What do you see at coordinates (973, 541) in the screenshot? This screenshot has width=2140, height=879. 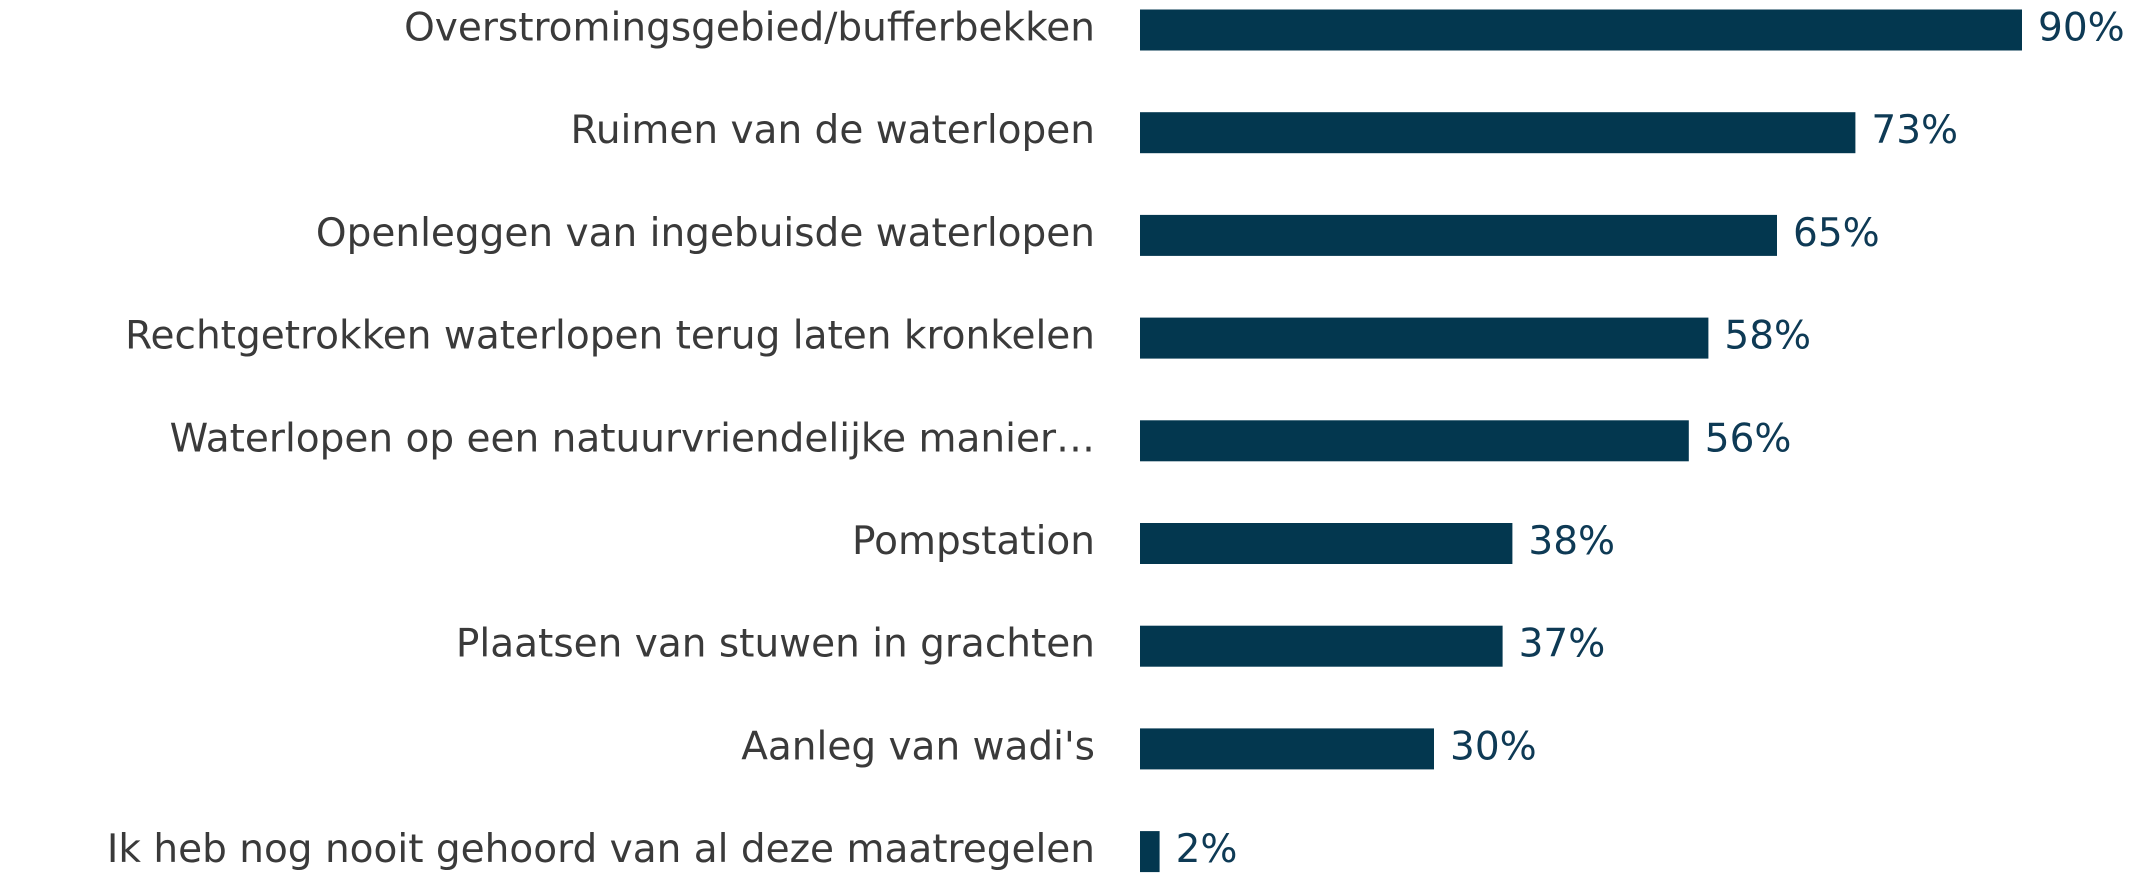 I see `category-label: Pompstation` at bounding box center [973, 541].